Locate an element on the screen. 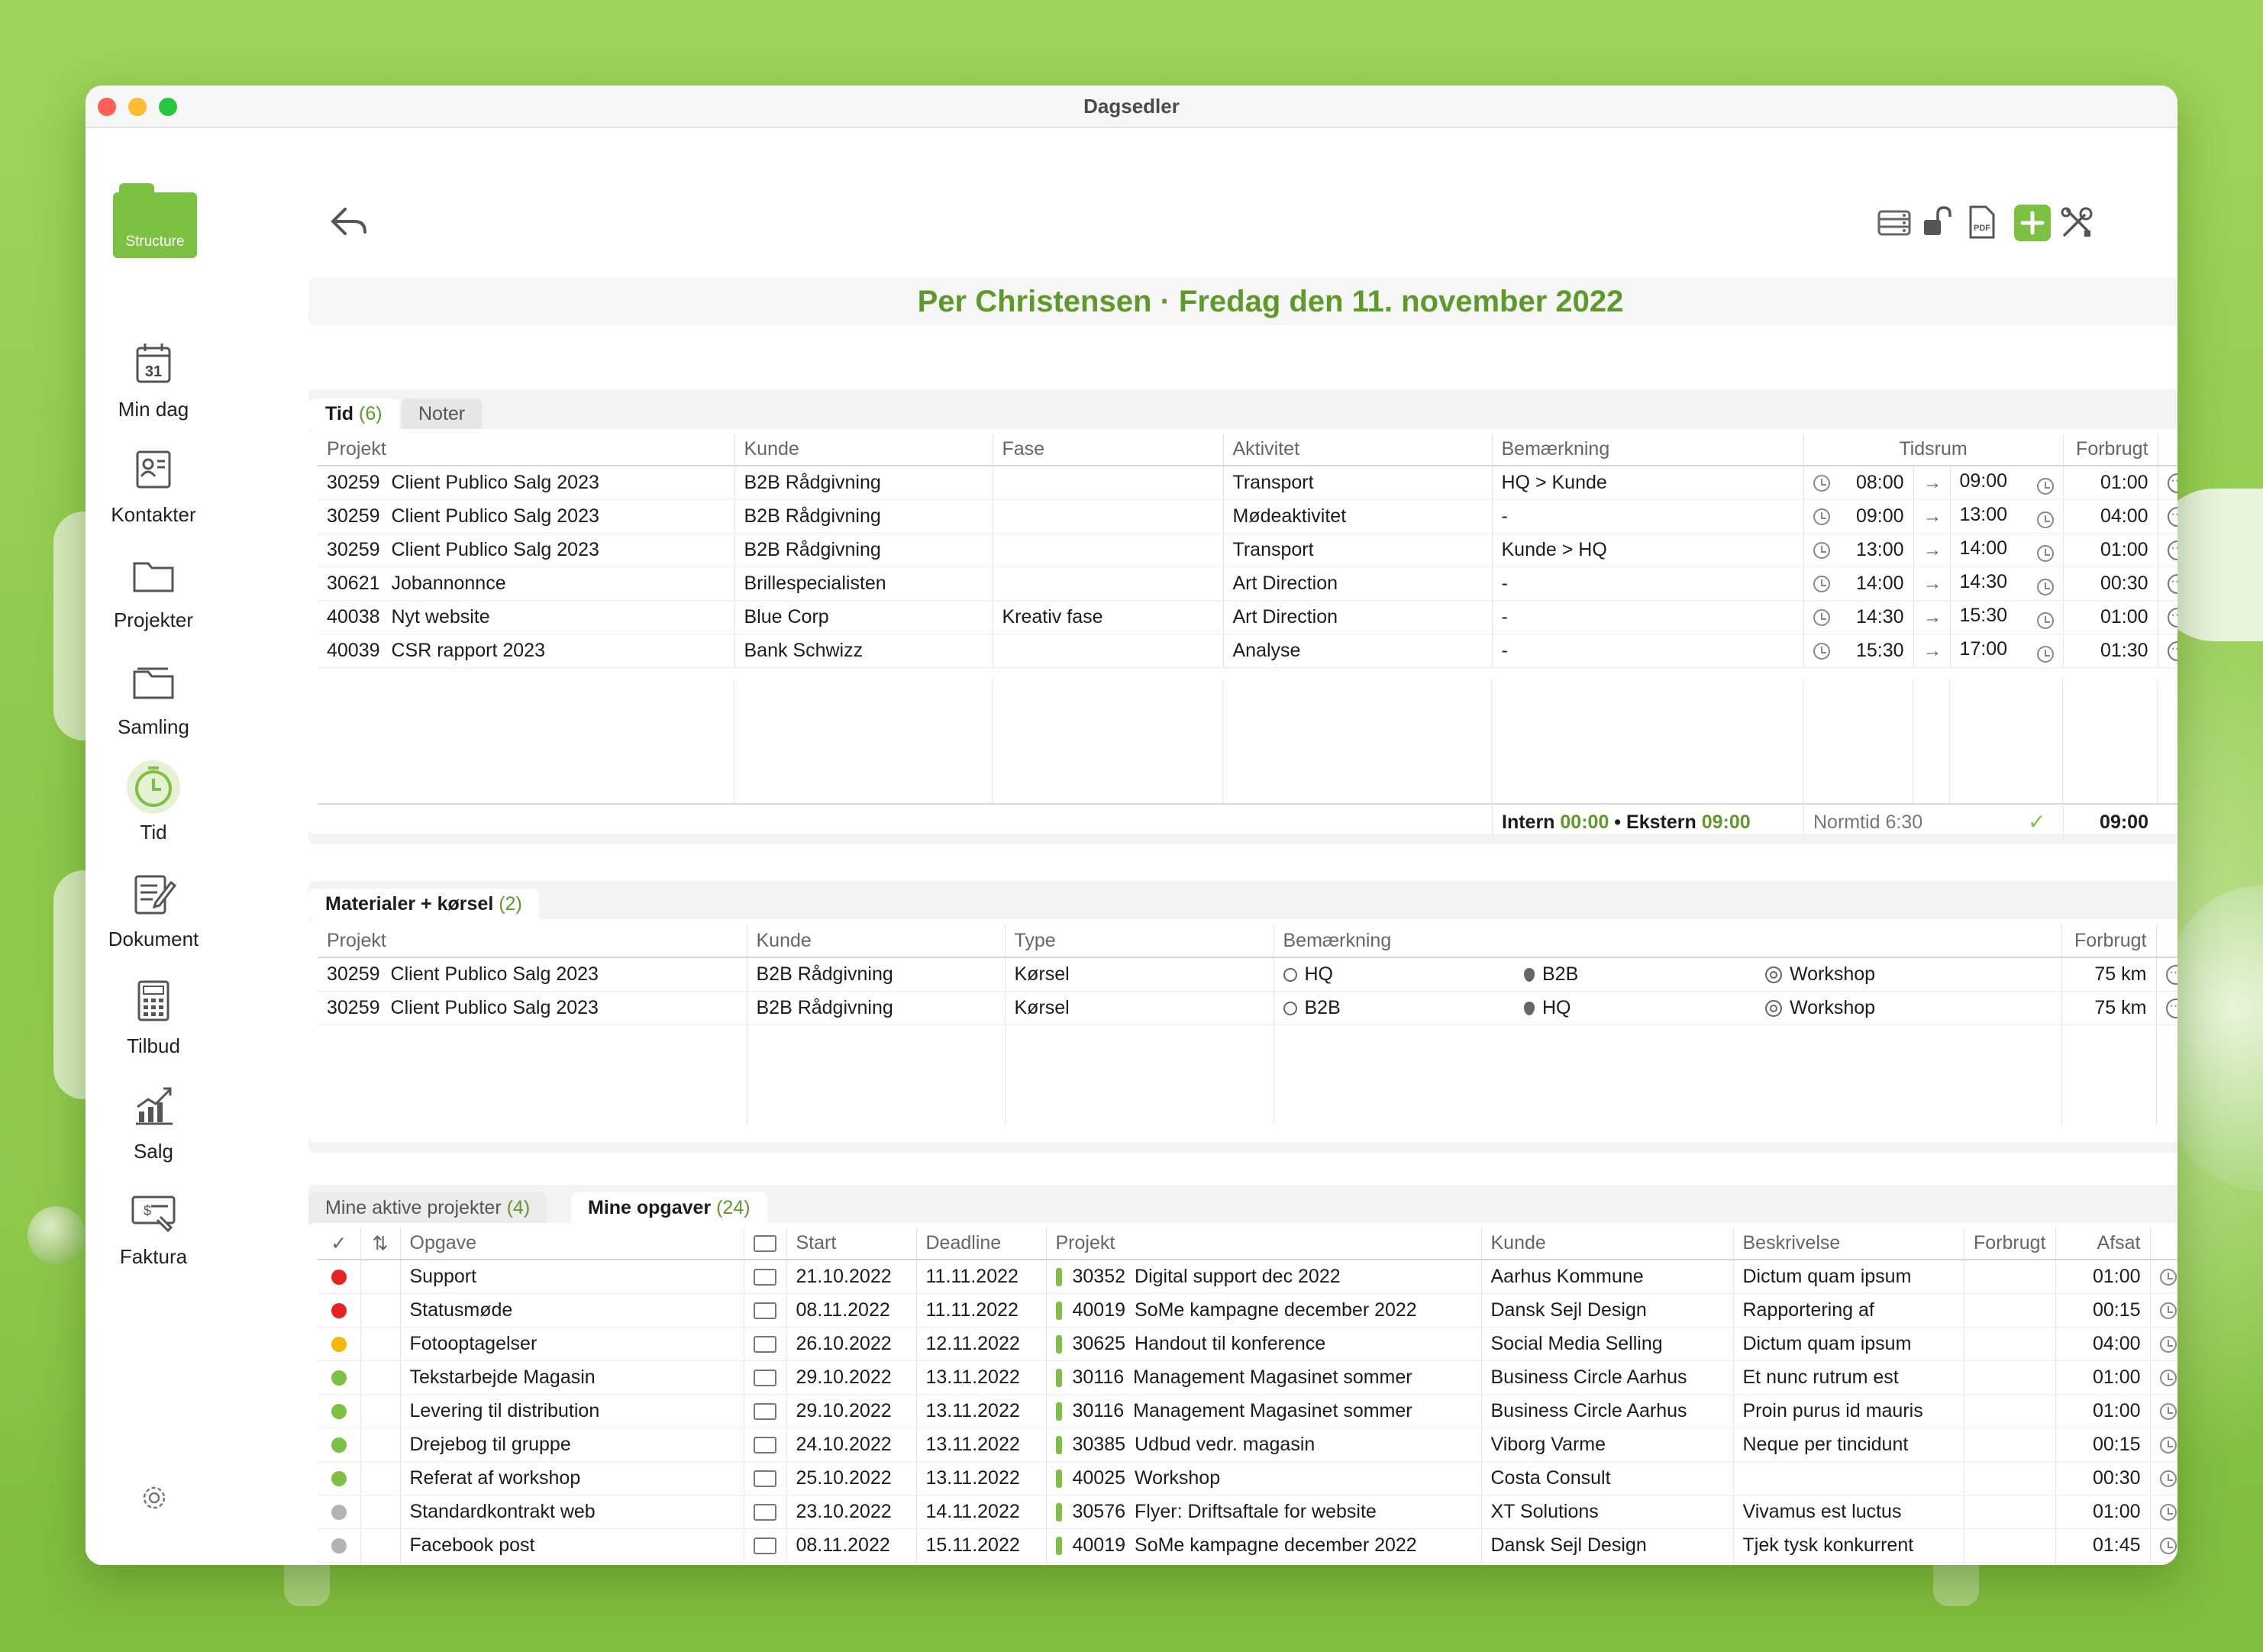 The height and width of the screenshot is (1652, 2263). end-time-cell: 09:00 is located at coordinates (2007, 483).